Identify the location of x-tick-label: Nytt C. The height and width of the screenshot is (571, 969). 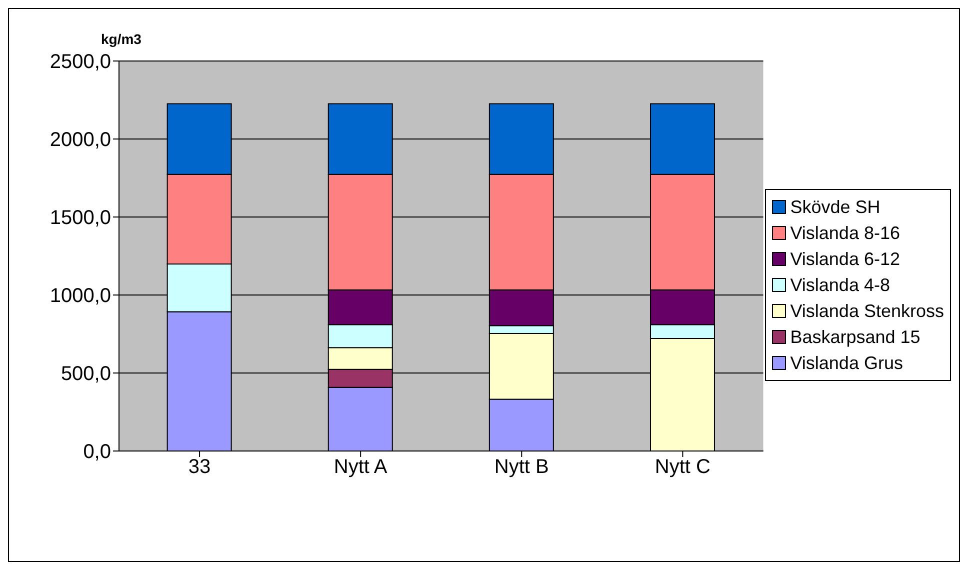
(682, 467).